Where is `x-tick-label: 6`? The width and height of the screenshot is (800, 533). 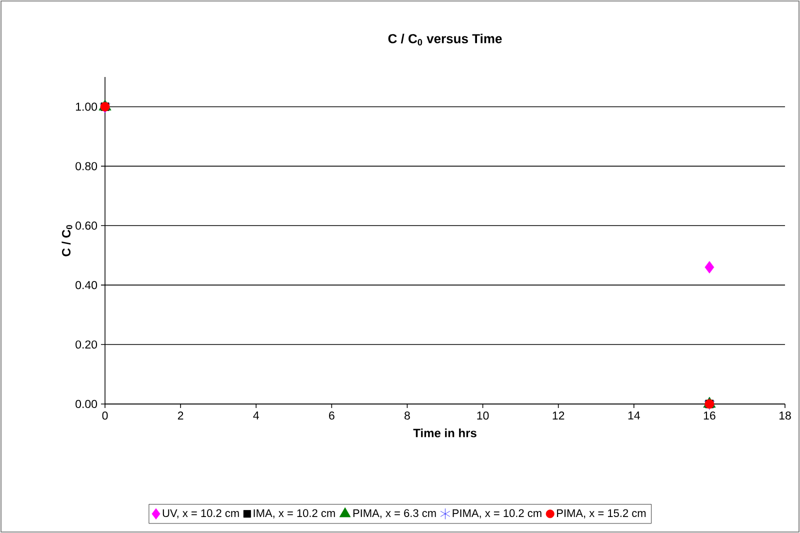
x-tick-label: 6 is located at coordinates (331, 416).